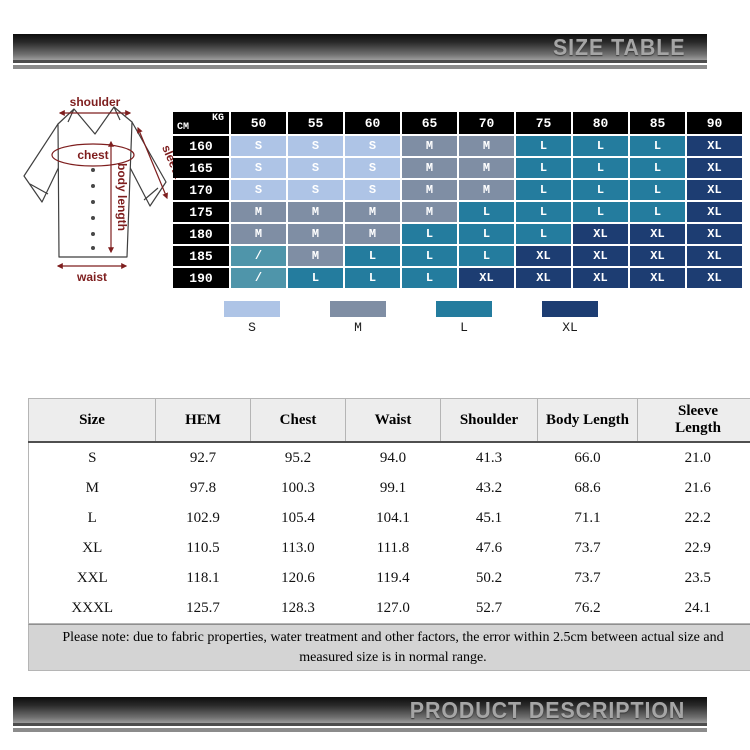 The image size is (750, 750). I want to click on matrix-height-header: 160, so click(201, 146).